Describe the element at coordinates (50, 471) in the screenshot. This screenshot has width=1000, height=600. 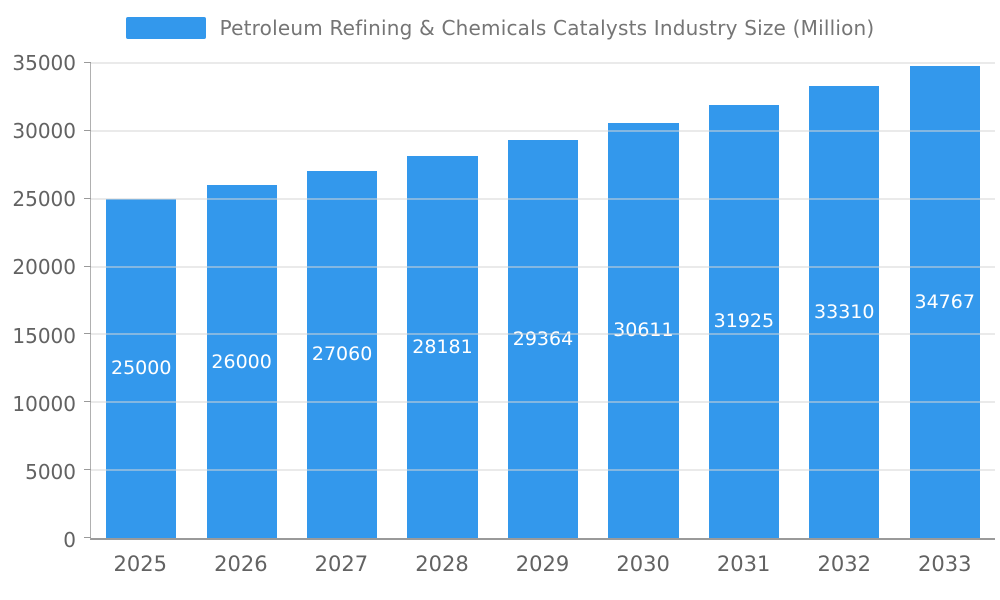
I see `y-tick-label: 5000` at that location.